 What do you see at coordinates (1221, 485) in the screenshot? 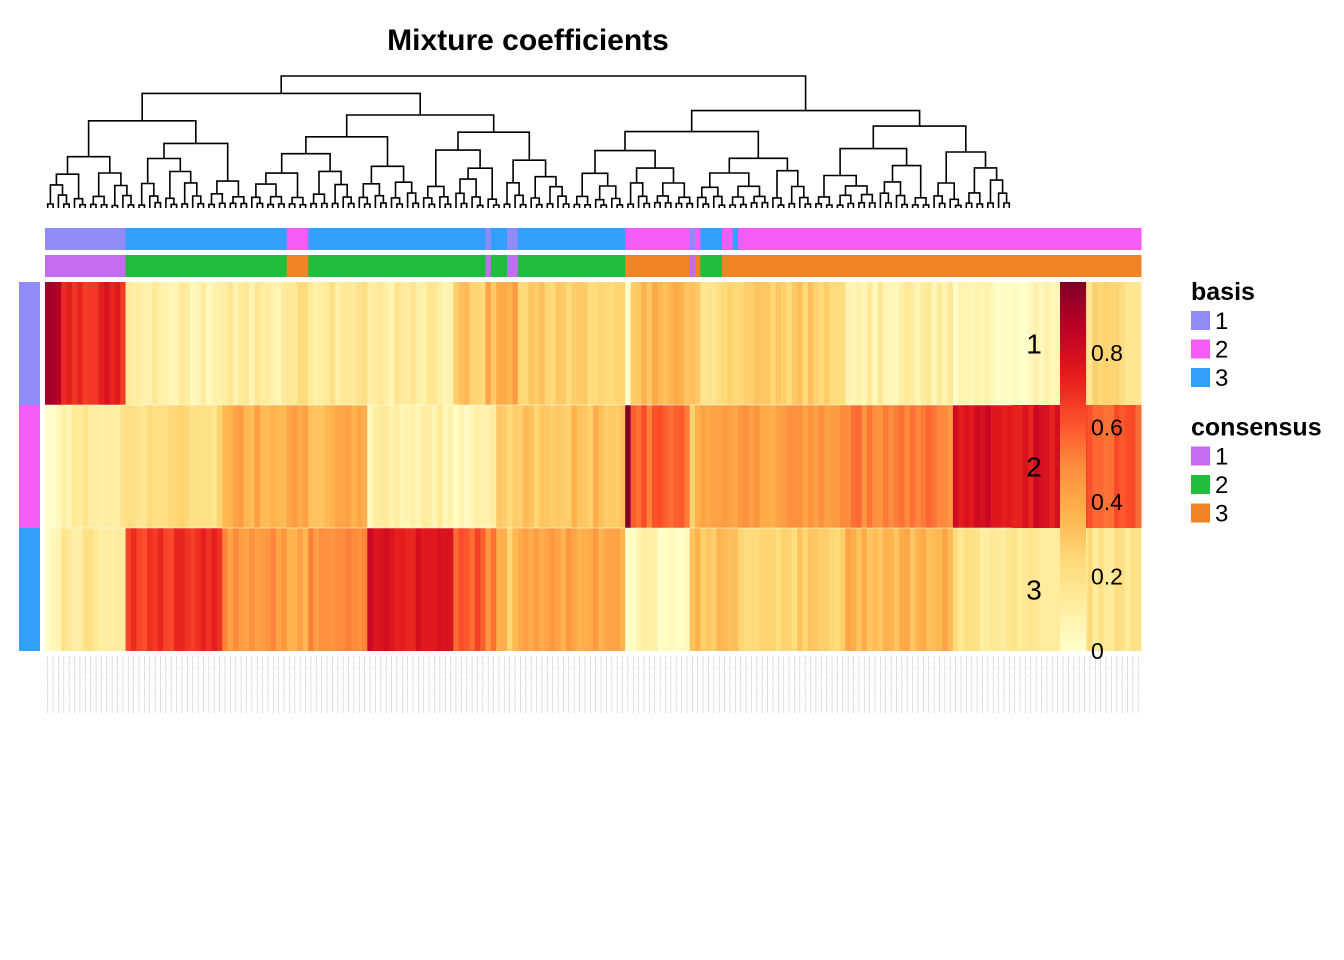
I see `legend-label: 2` at bounding box center [1221, 485].